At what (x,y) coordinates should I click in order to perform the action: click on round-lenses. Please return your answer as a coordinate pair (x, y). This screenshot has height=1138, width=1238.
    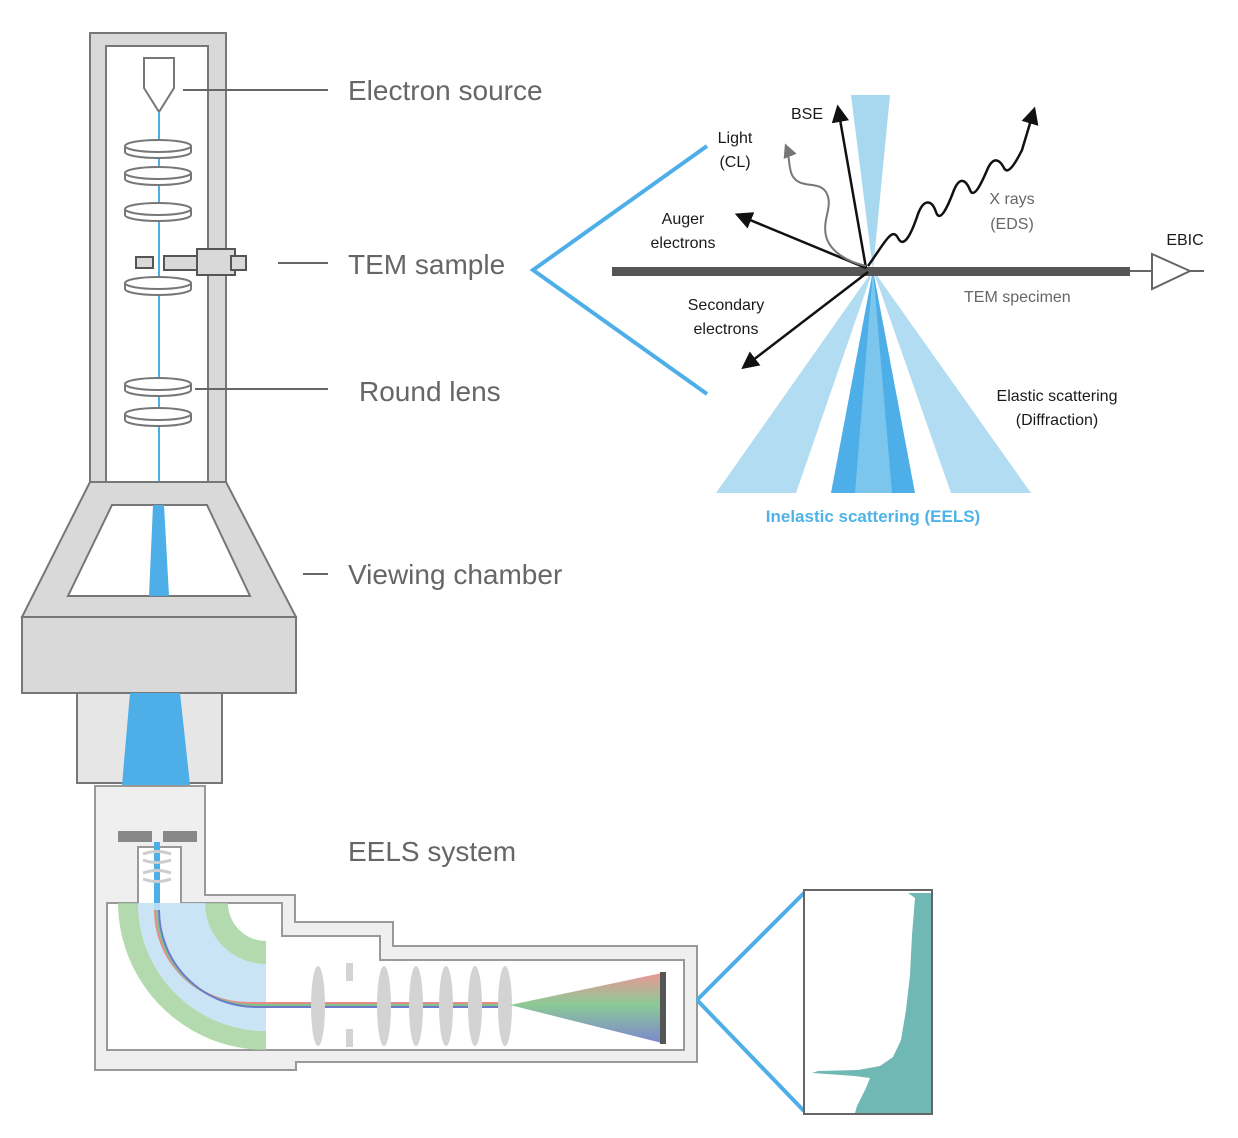
    Looking at the image, I should click on (158, 402).